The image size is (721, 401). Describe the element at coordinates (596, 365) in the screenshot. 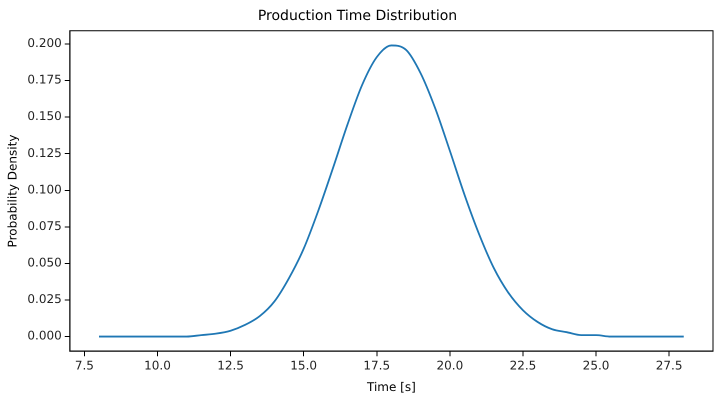

I see `x-tick-label: 25.0` at that location.